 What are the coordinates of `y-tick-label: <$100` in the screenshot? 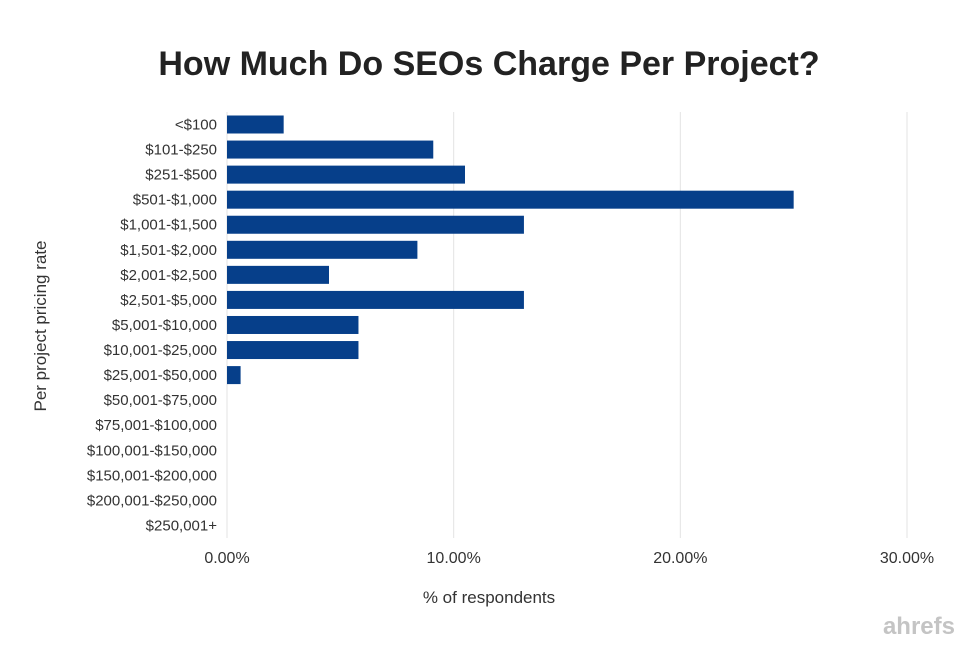 It's located at (196, 125).